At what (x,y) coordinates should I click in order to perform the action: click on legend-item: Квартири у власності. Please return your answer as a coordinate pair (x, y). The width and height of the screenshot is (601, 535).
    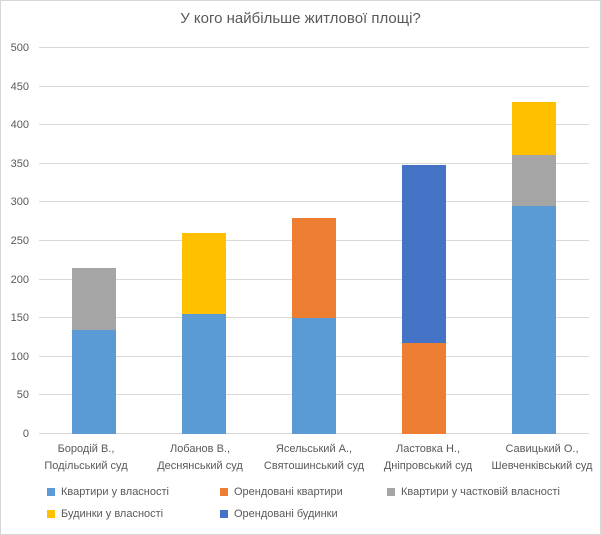
    Looking at the image, I should click on (108, 492).